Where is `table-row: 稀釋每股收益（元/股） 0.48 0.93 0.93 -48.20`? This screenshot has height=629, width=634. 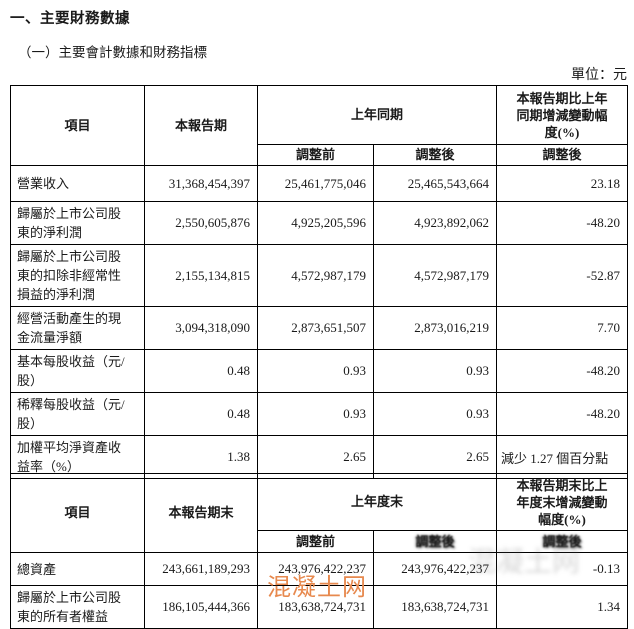 table-row: 稀釋每股收益（元/股） 0.48 0.93 0.93 -48.20 is located at coordinates (319, 414).